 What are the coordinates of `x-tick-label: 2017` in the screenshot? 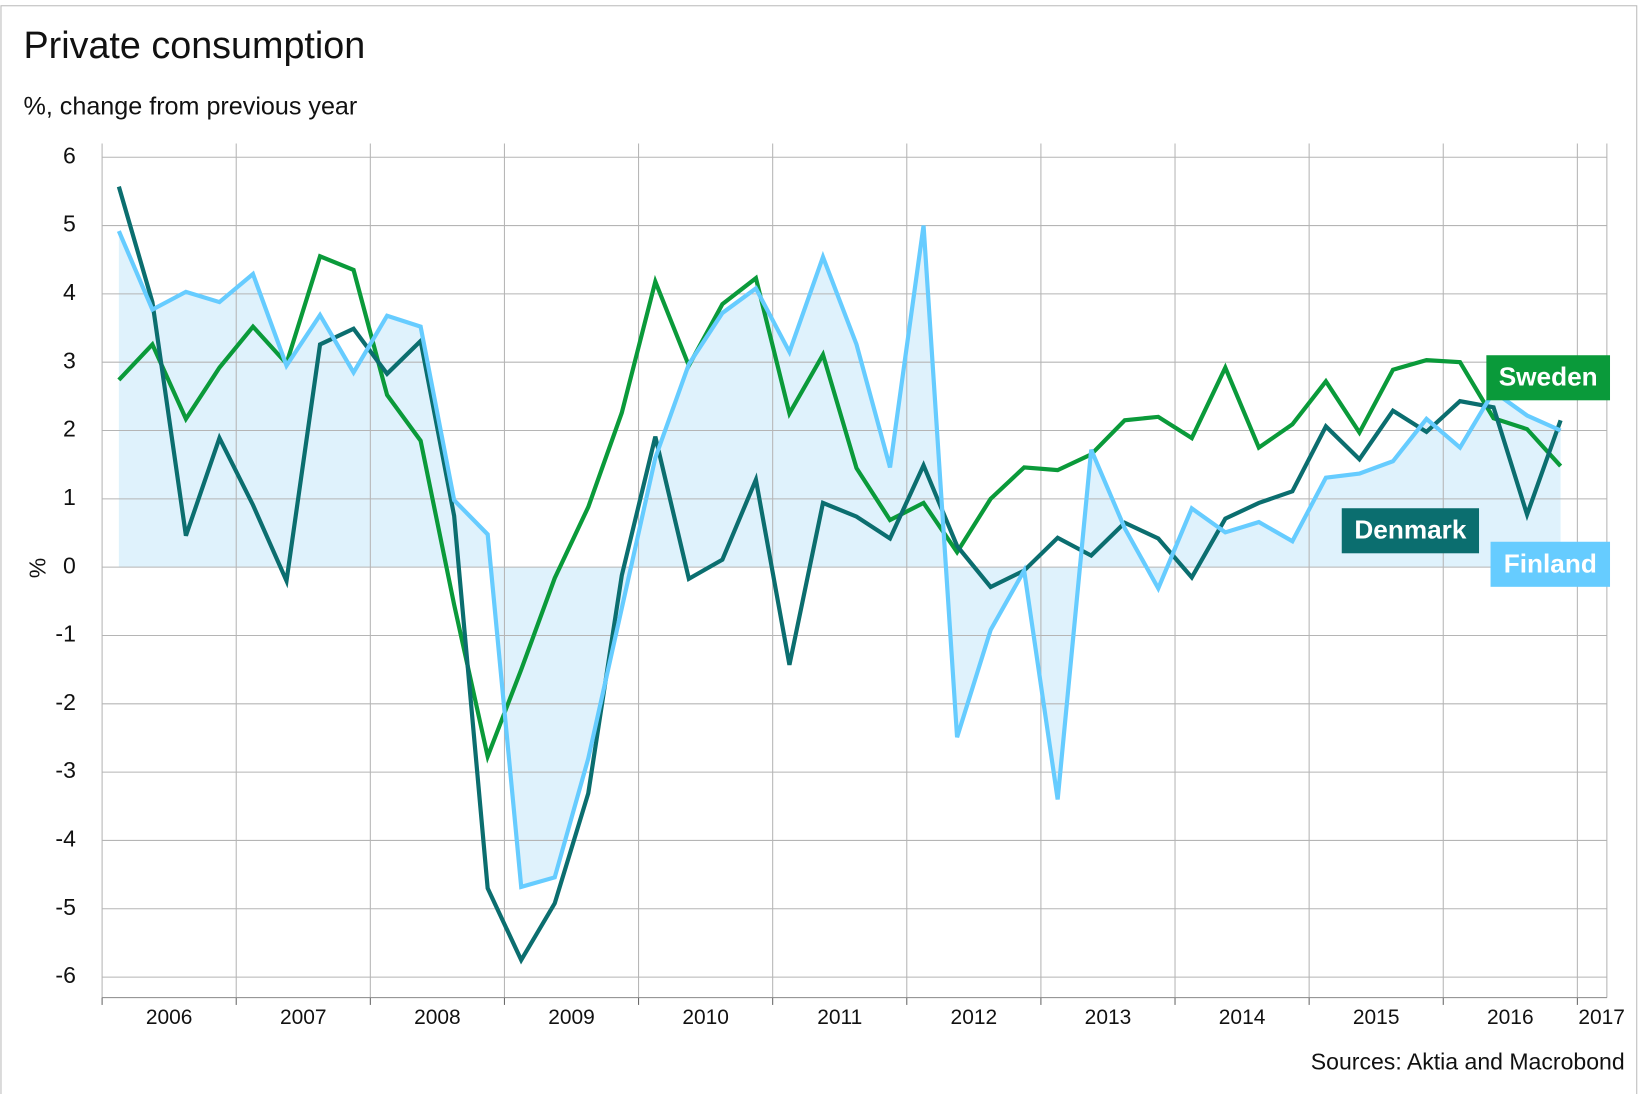 It's located at (1601, 1017).